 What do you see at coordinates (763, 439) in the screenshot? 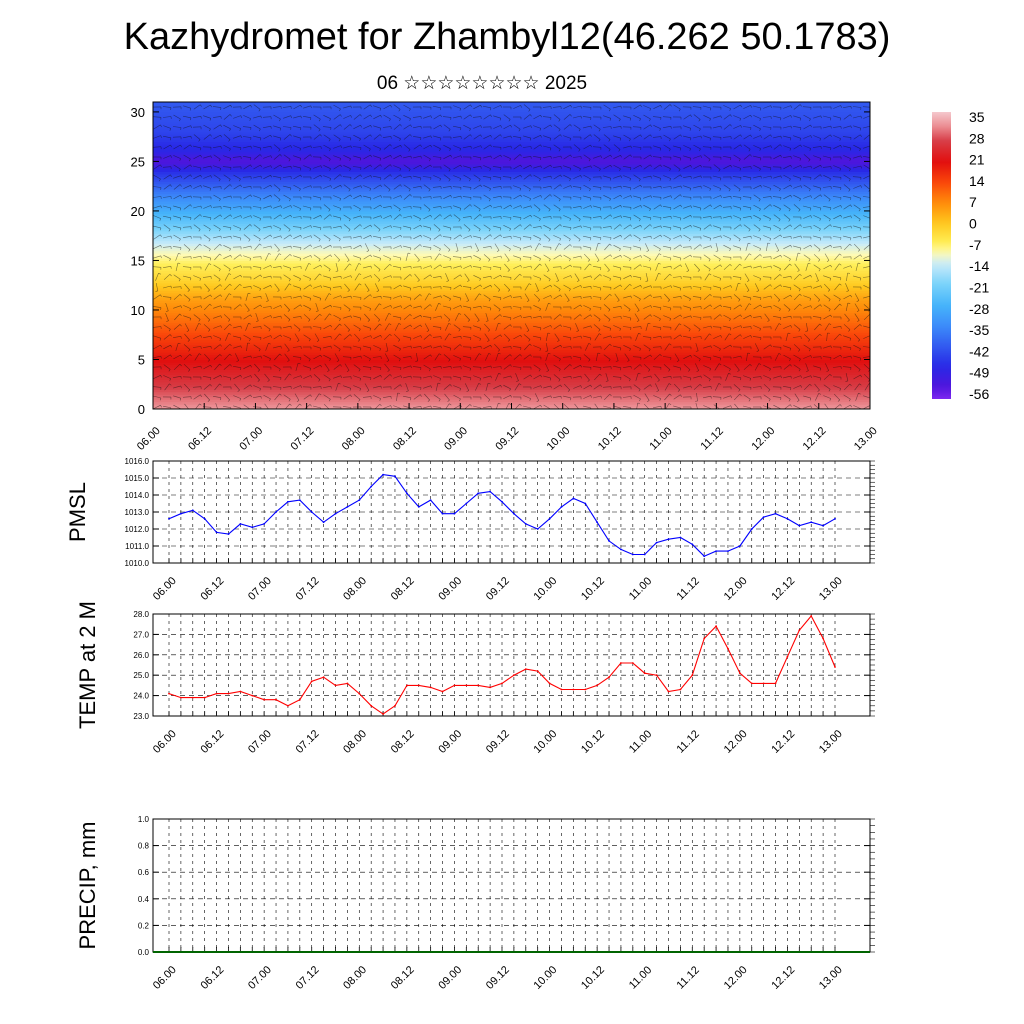
I see `heatmap-xtick-label: 12.00` at bounding box center [763, 439].